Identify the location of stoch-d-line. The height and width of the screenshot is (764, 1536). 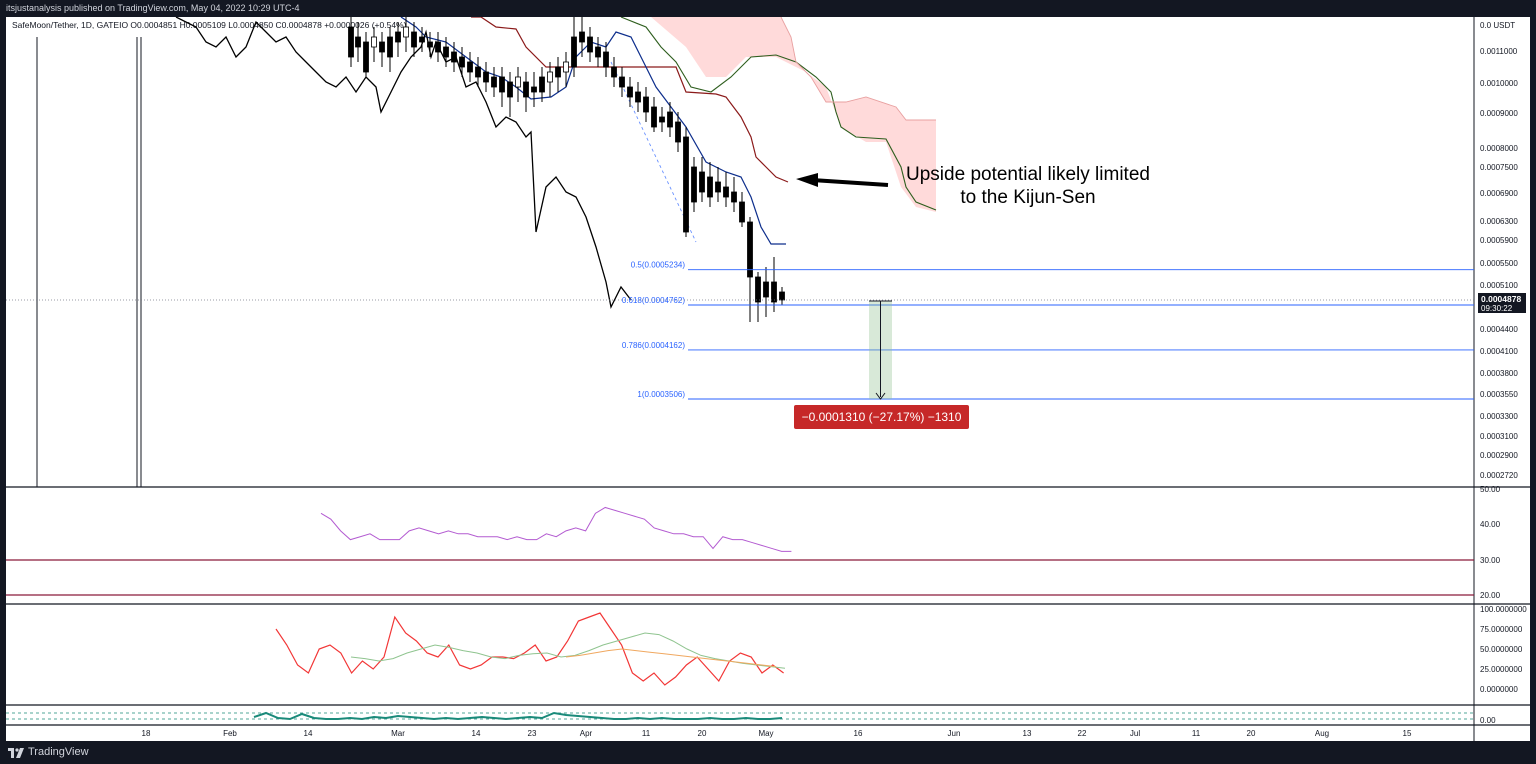
(568, 650).